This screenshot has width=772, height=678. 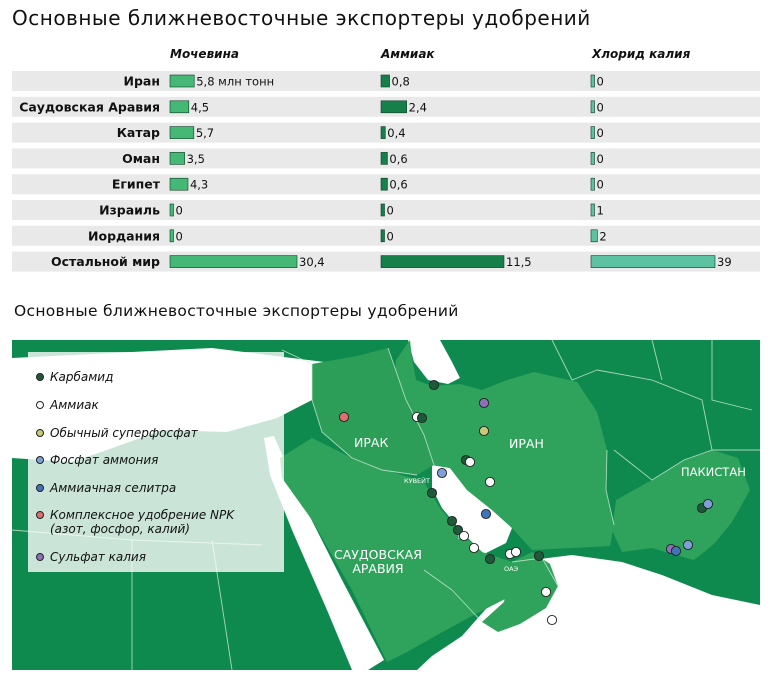 I want to click on category-label: Израиль, so click(x=129, y=210).